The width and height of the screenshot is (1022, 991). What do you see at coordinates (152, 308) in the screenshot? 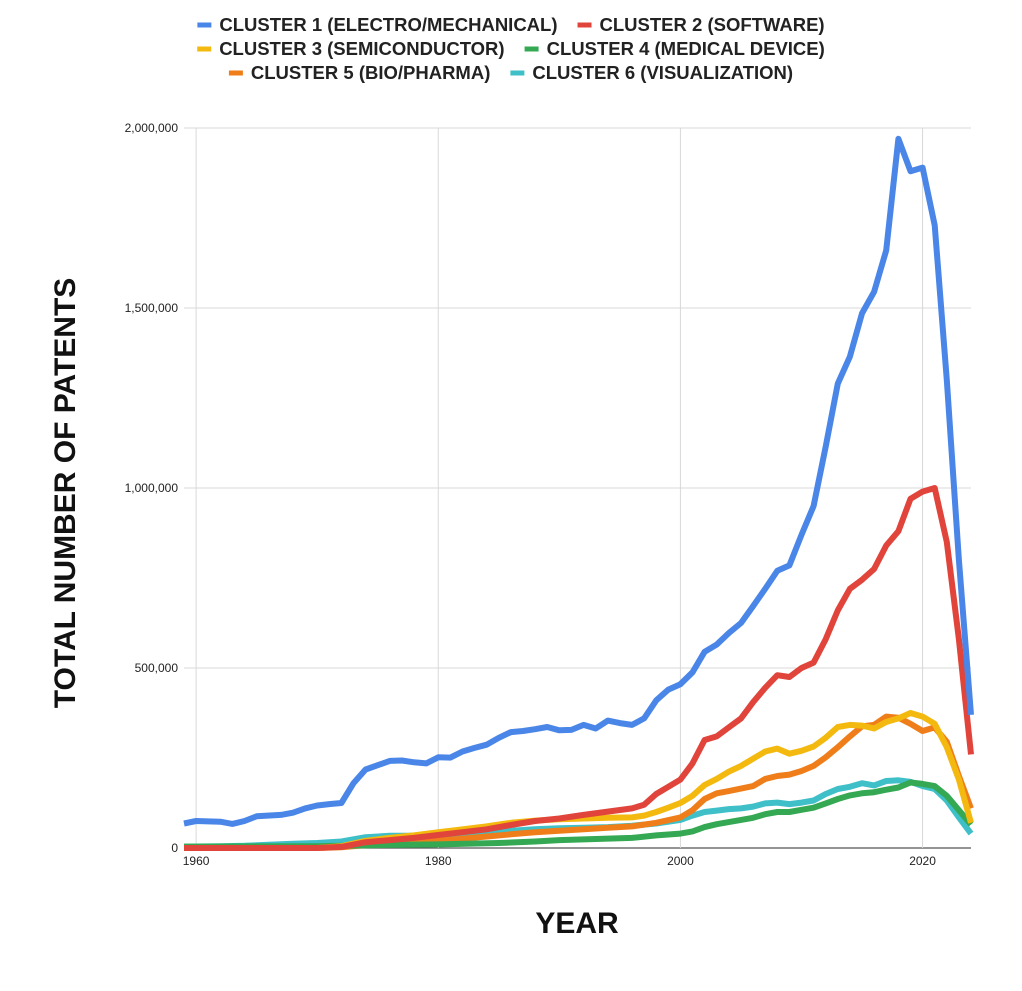
I see `y-tick-label: 1,500,000` at bounding box center [152, 308].